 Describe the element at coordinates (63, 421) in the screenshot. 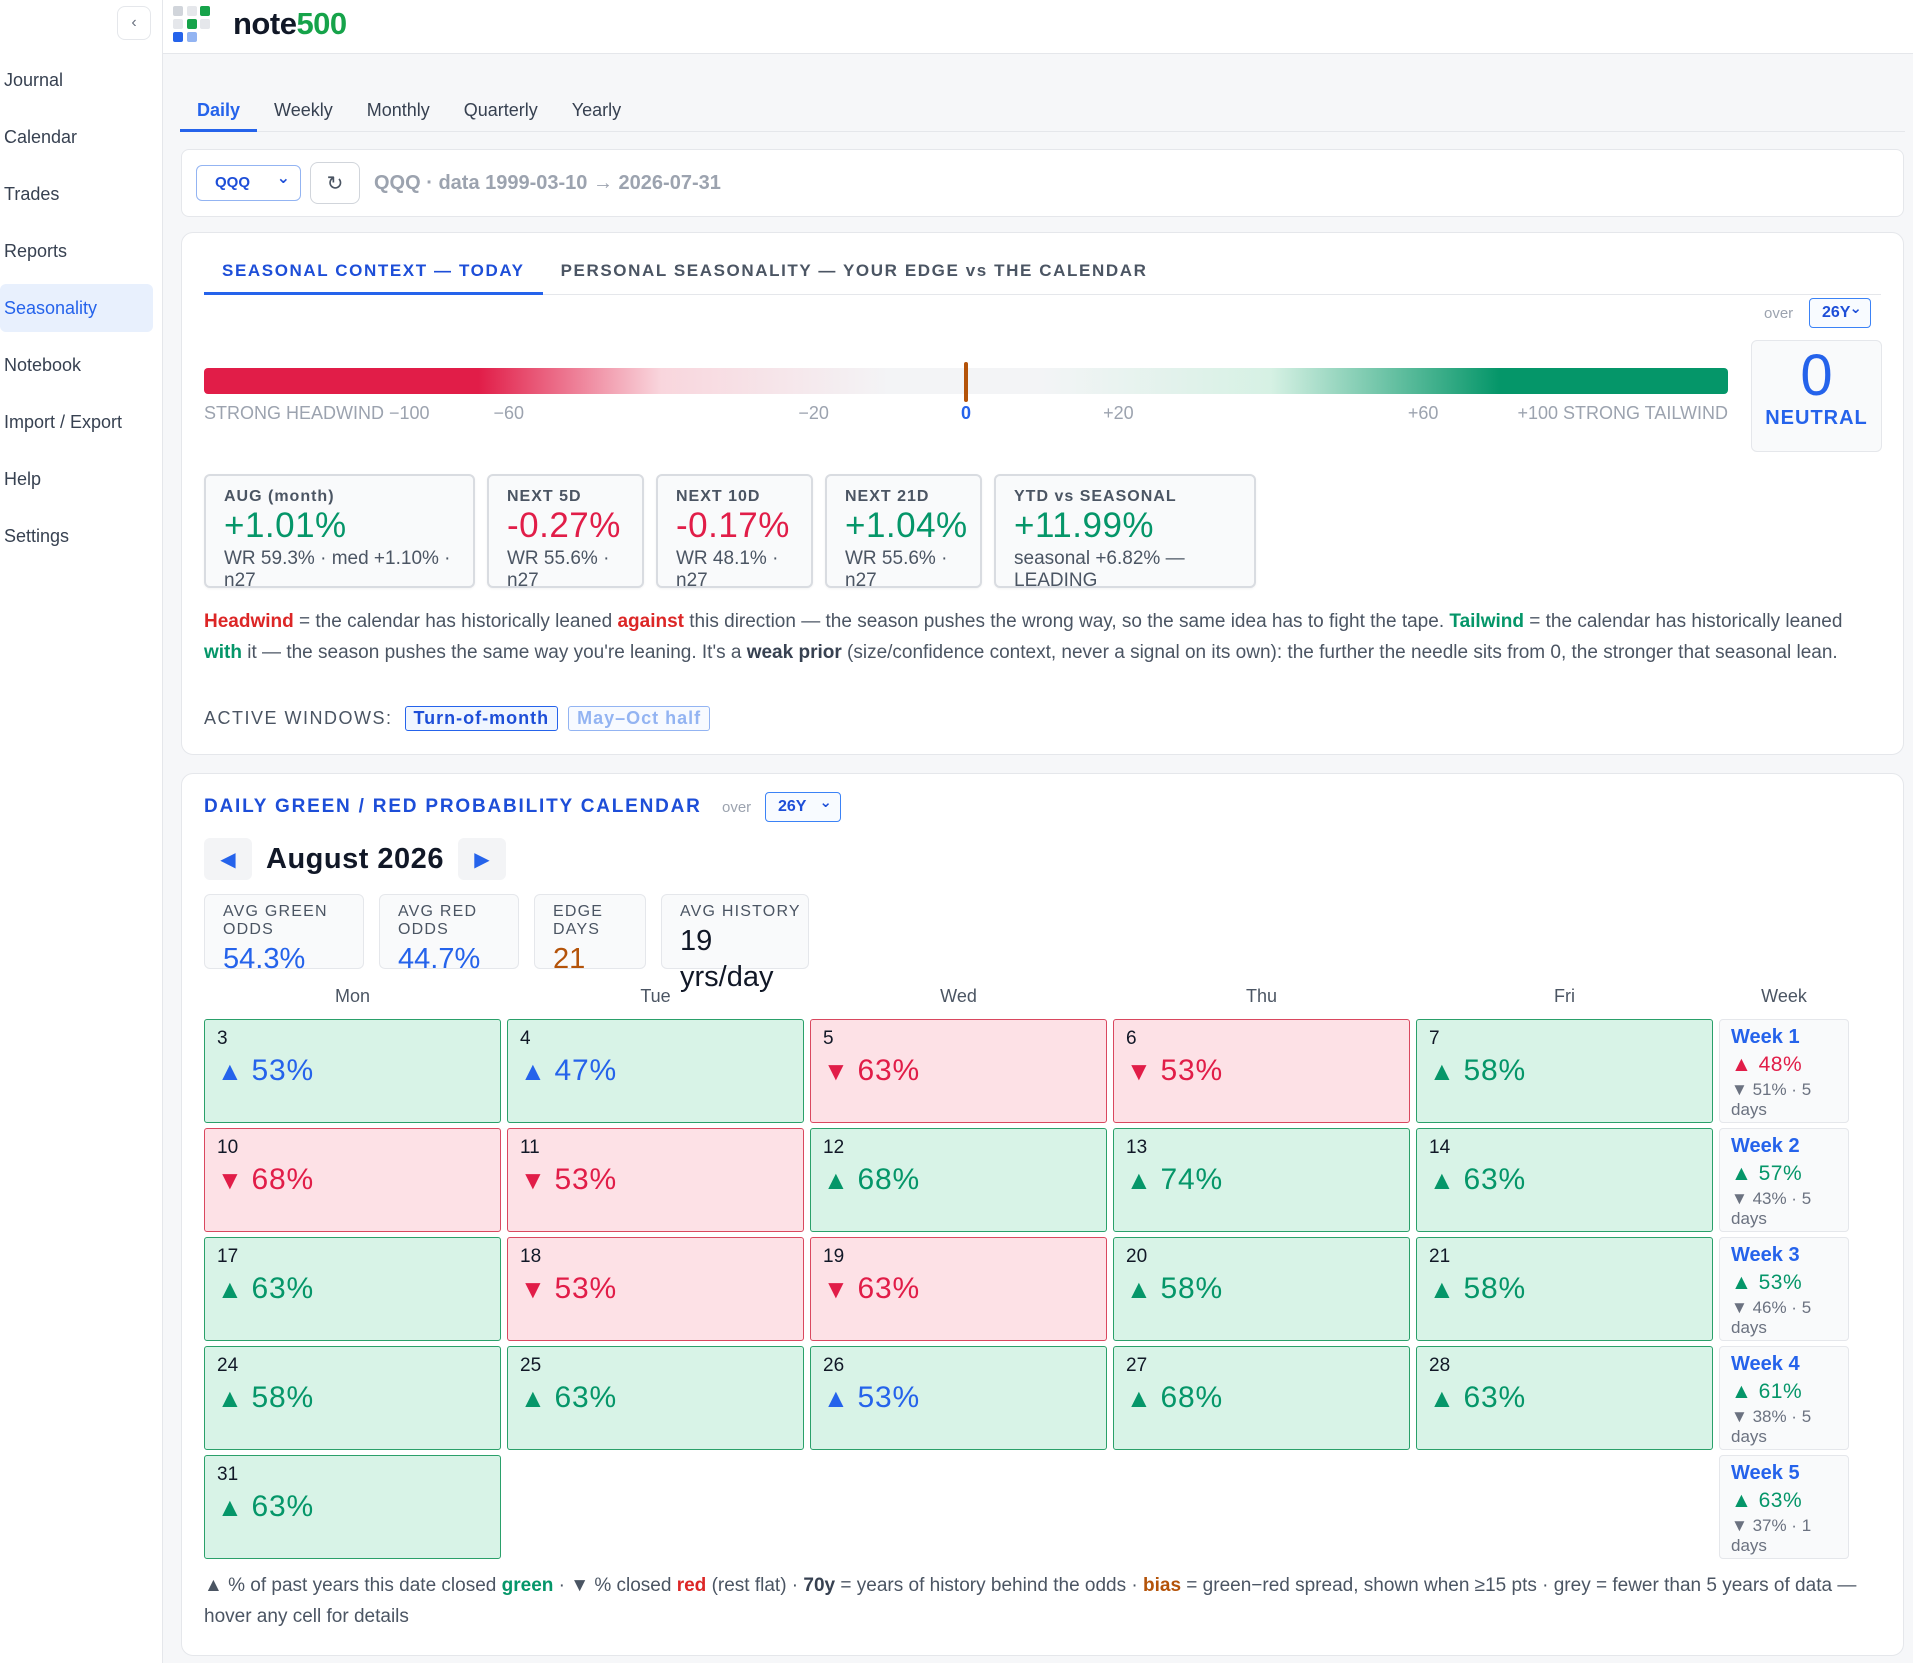

I see `sidebar-item-import-export: Import / Export` at that location.